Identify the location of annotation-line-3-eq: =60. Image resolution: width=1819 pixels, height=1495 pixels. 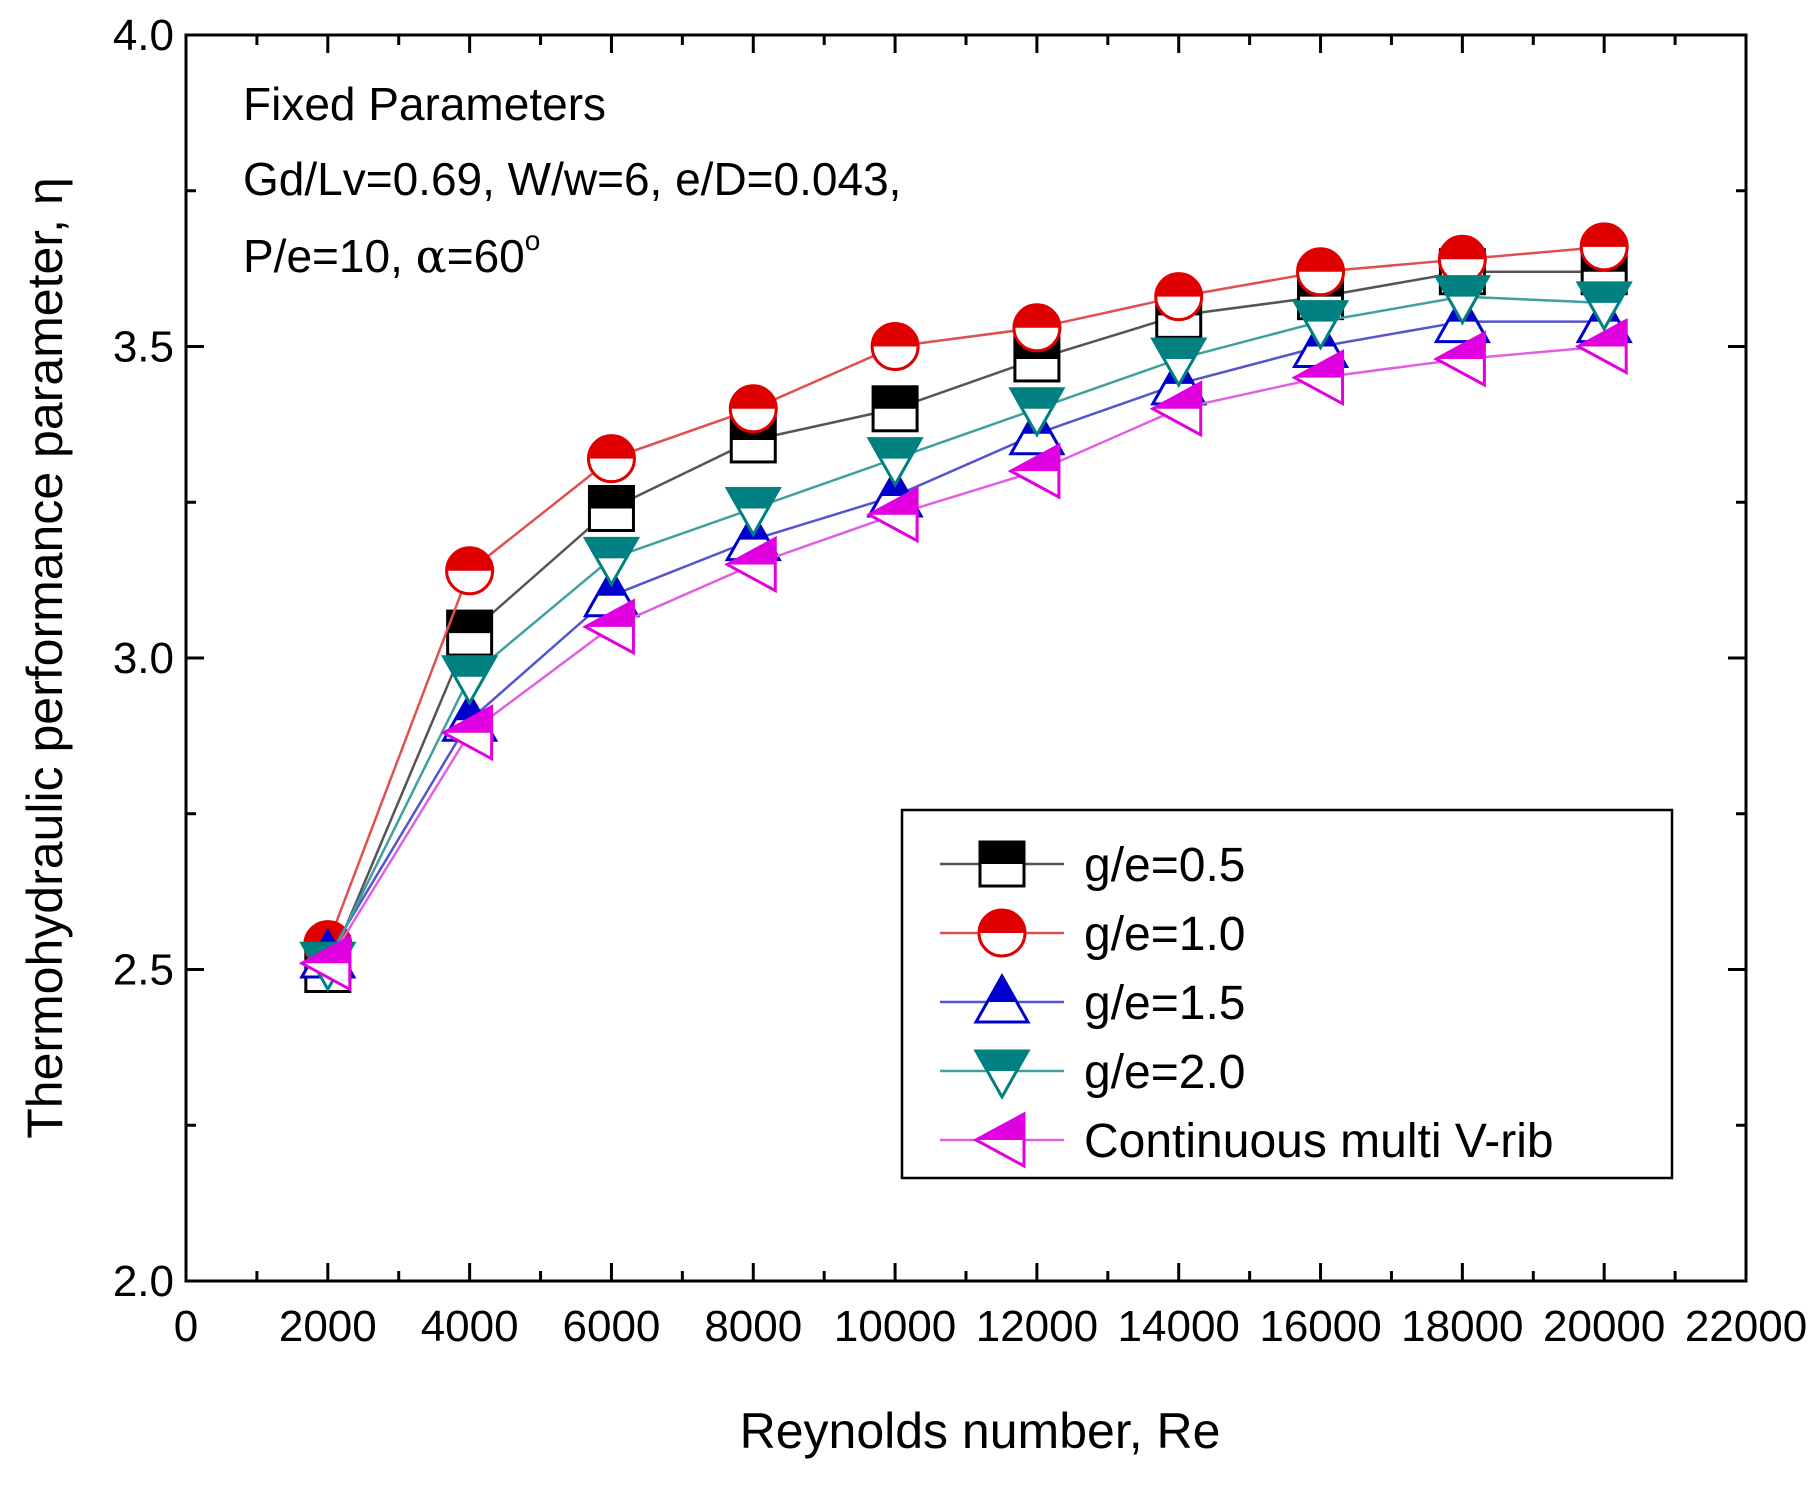
(486, 256).